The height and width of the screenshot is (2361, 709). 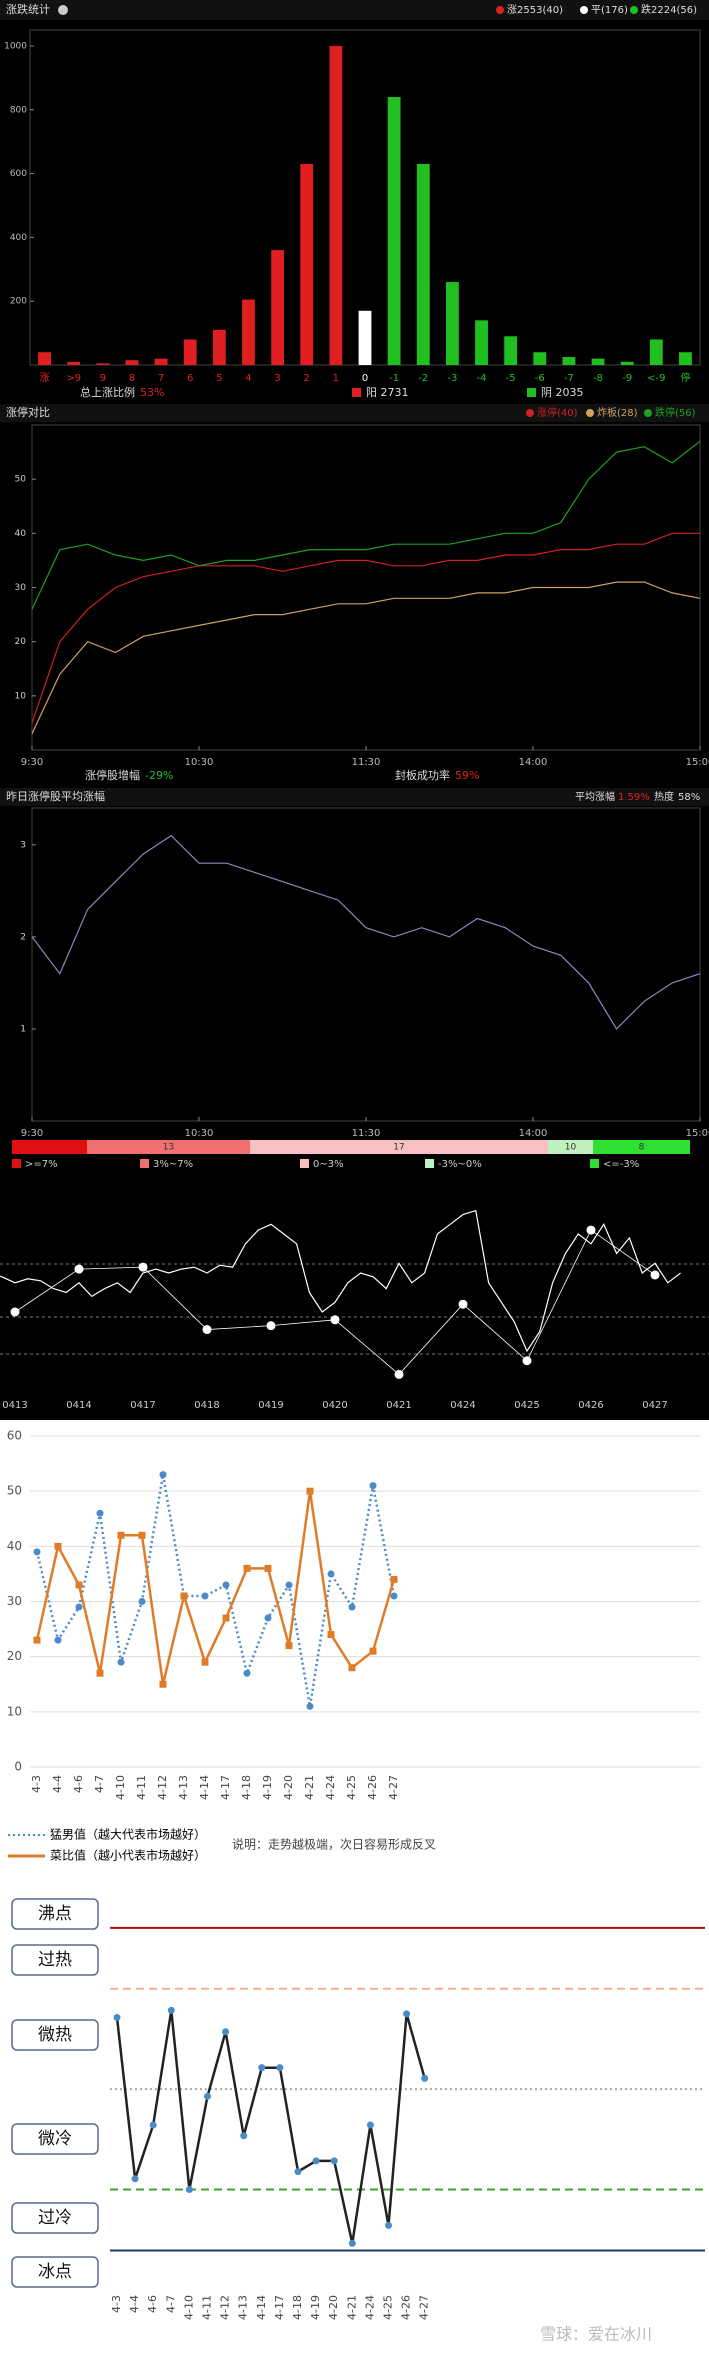 I want to click on x-tick-label: 涨, so click(x=45, y=378).